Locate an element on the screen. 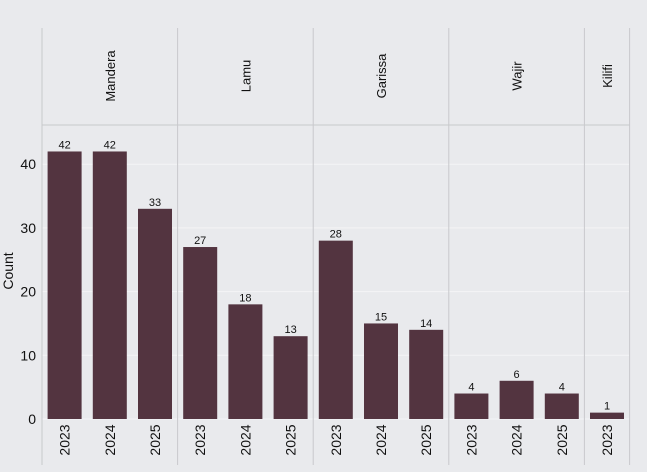 The image size is (647, 472). bar-value-label: 13 is located at coordinates (290, 330).